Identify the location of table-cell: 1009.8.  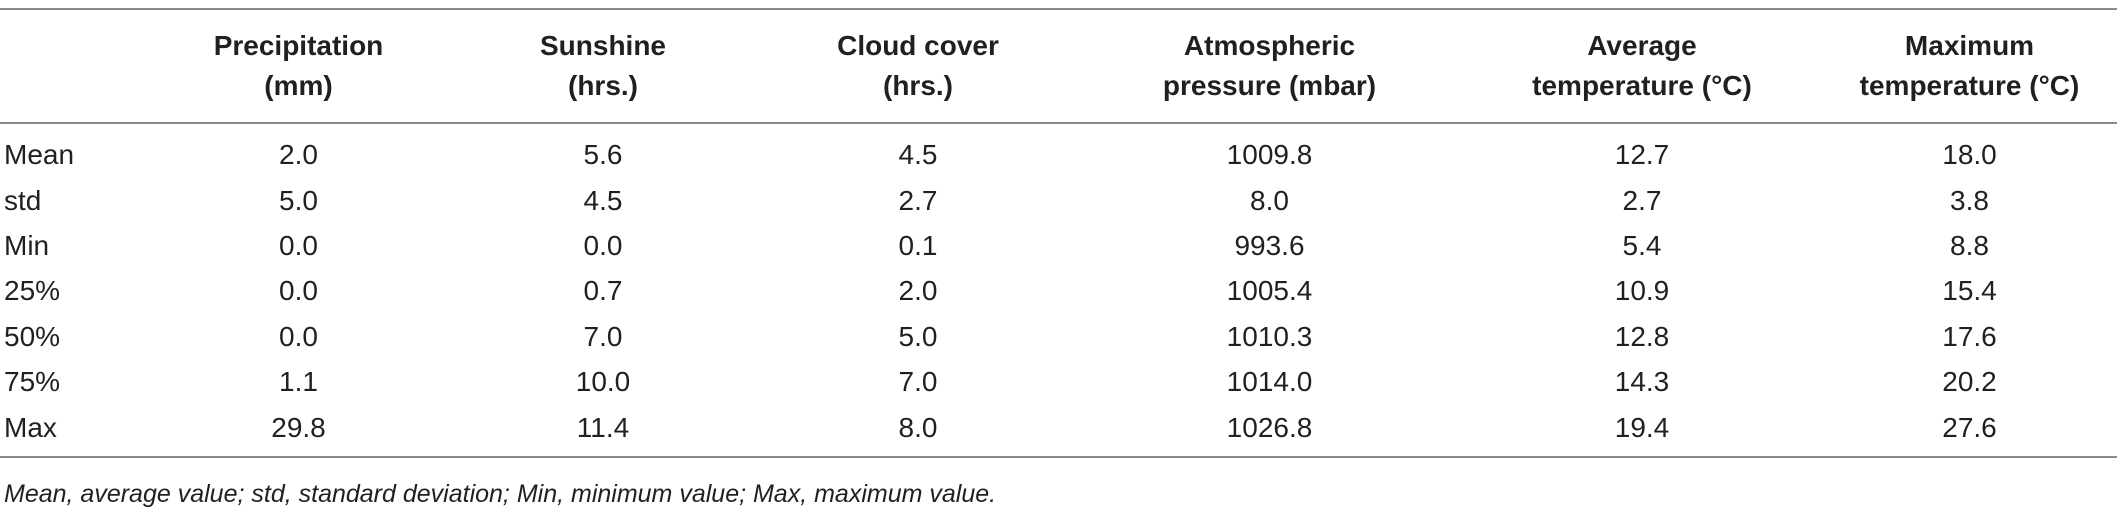
(1269, 155).